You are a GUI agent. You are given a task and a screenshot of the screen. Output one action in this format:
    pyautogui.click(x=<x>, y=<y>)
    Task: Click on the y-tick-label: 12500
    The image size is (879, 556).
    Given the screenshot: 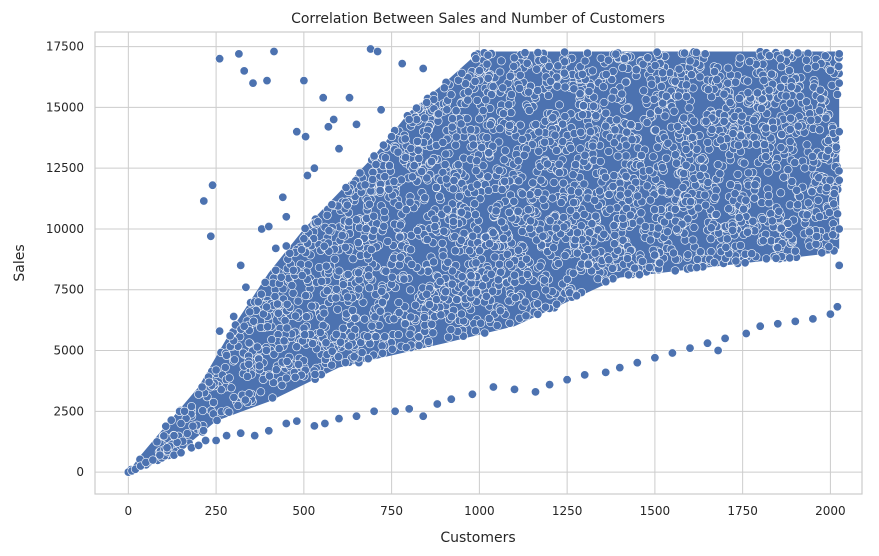 What is the action you would take?
    pyautogui.click(x=65, y=168)
    